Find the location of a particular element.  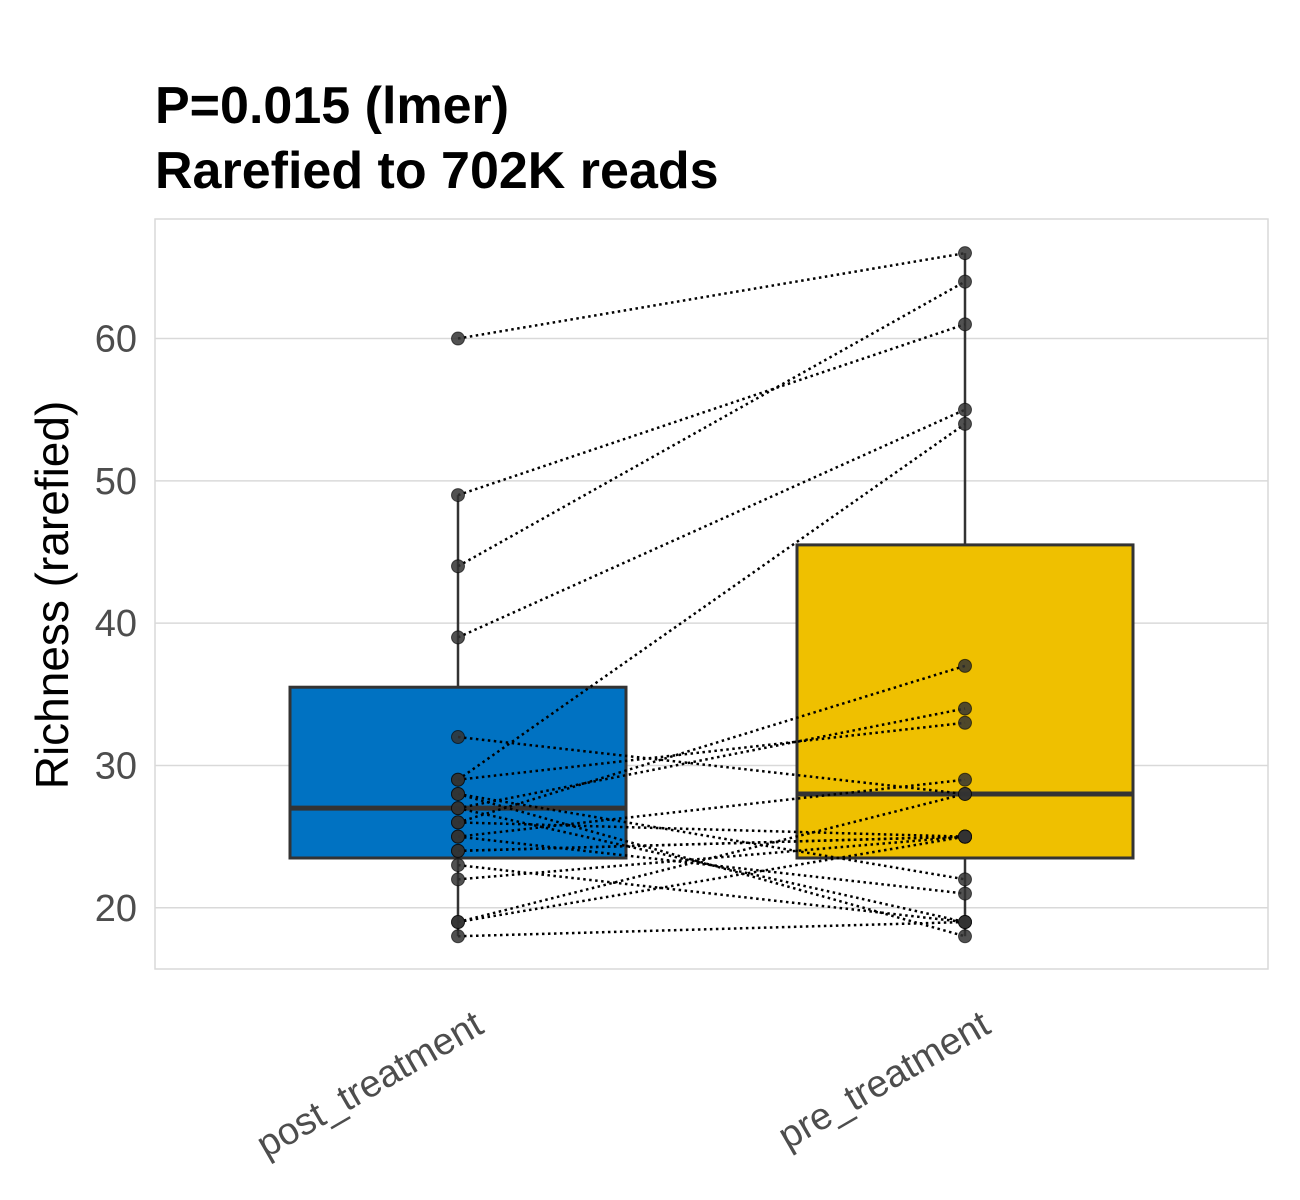

box-post_treatment is located at coordinates (458, 772).